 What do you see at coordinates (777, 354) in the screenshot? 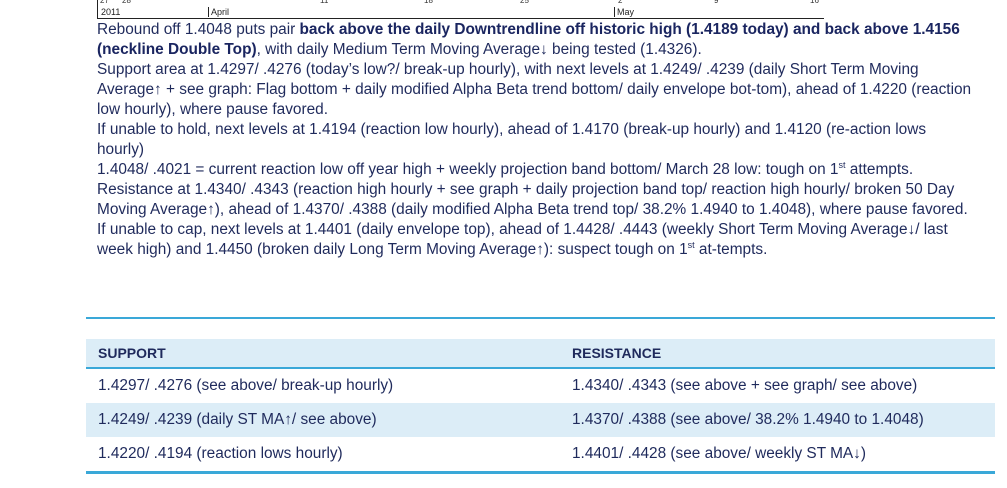
I see `resistance-header: RESISTANCE` at bounding box center [777, 354].